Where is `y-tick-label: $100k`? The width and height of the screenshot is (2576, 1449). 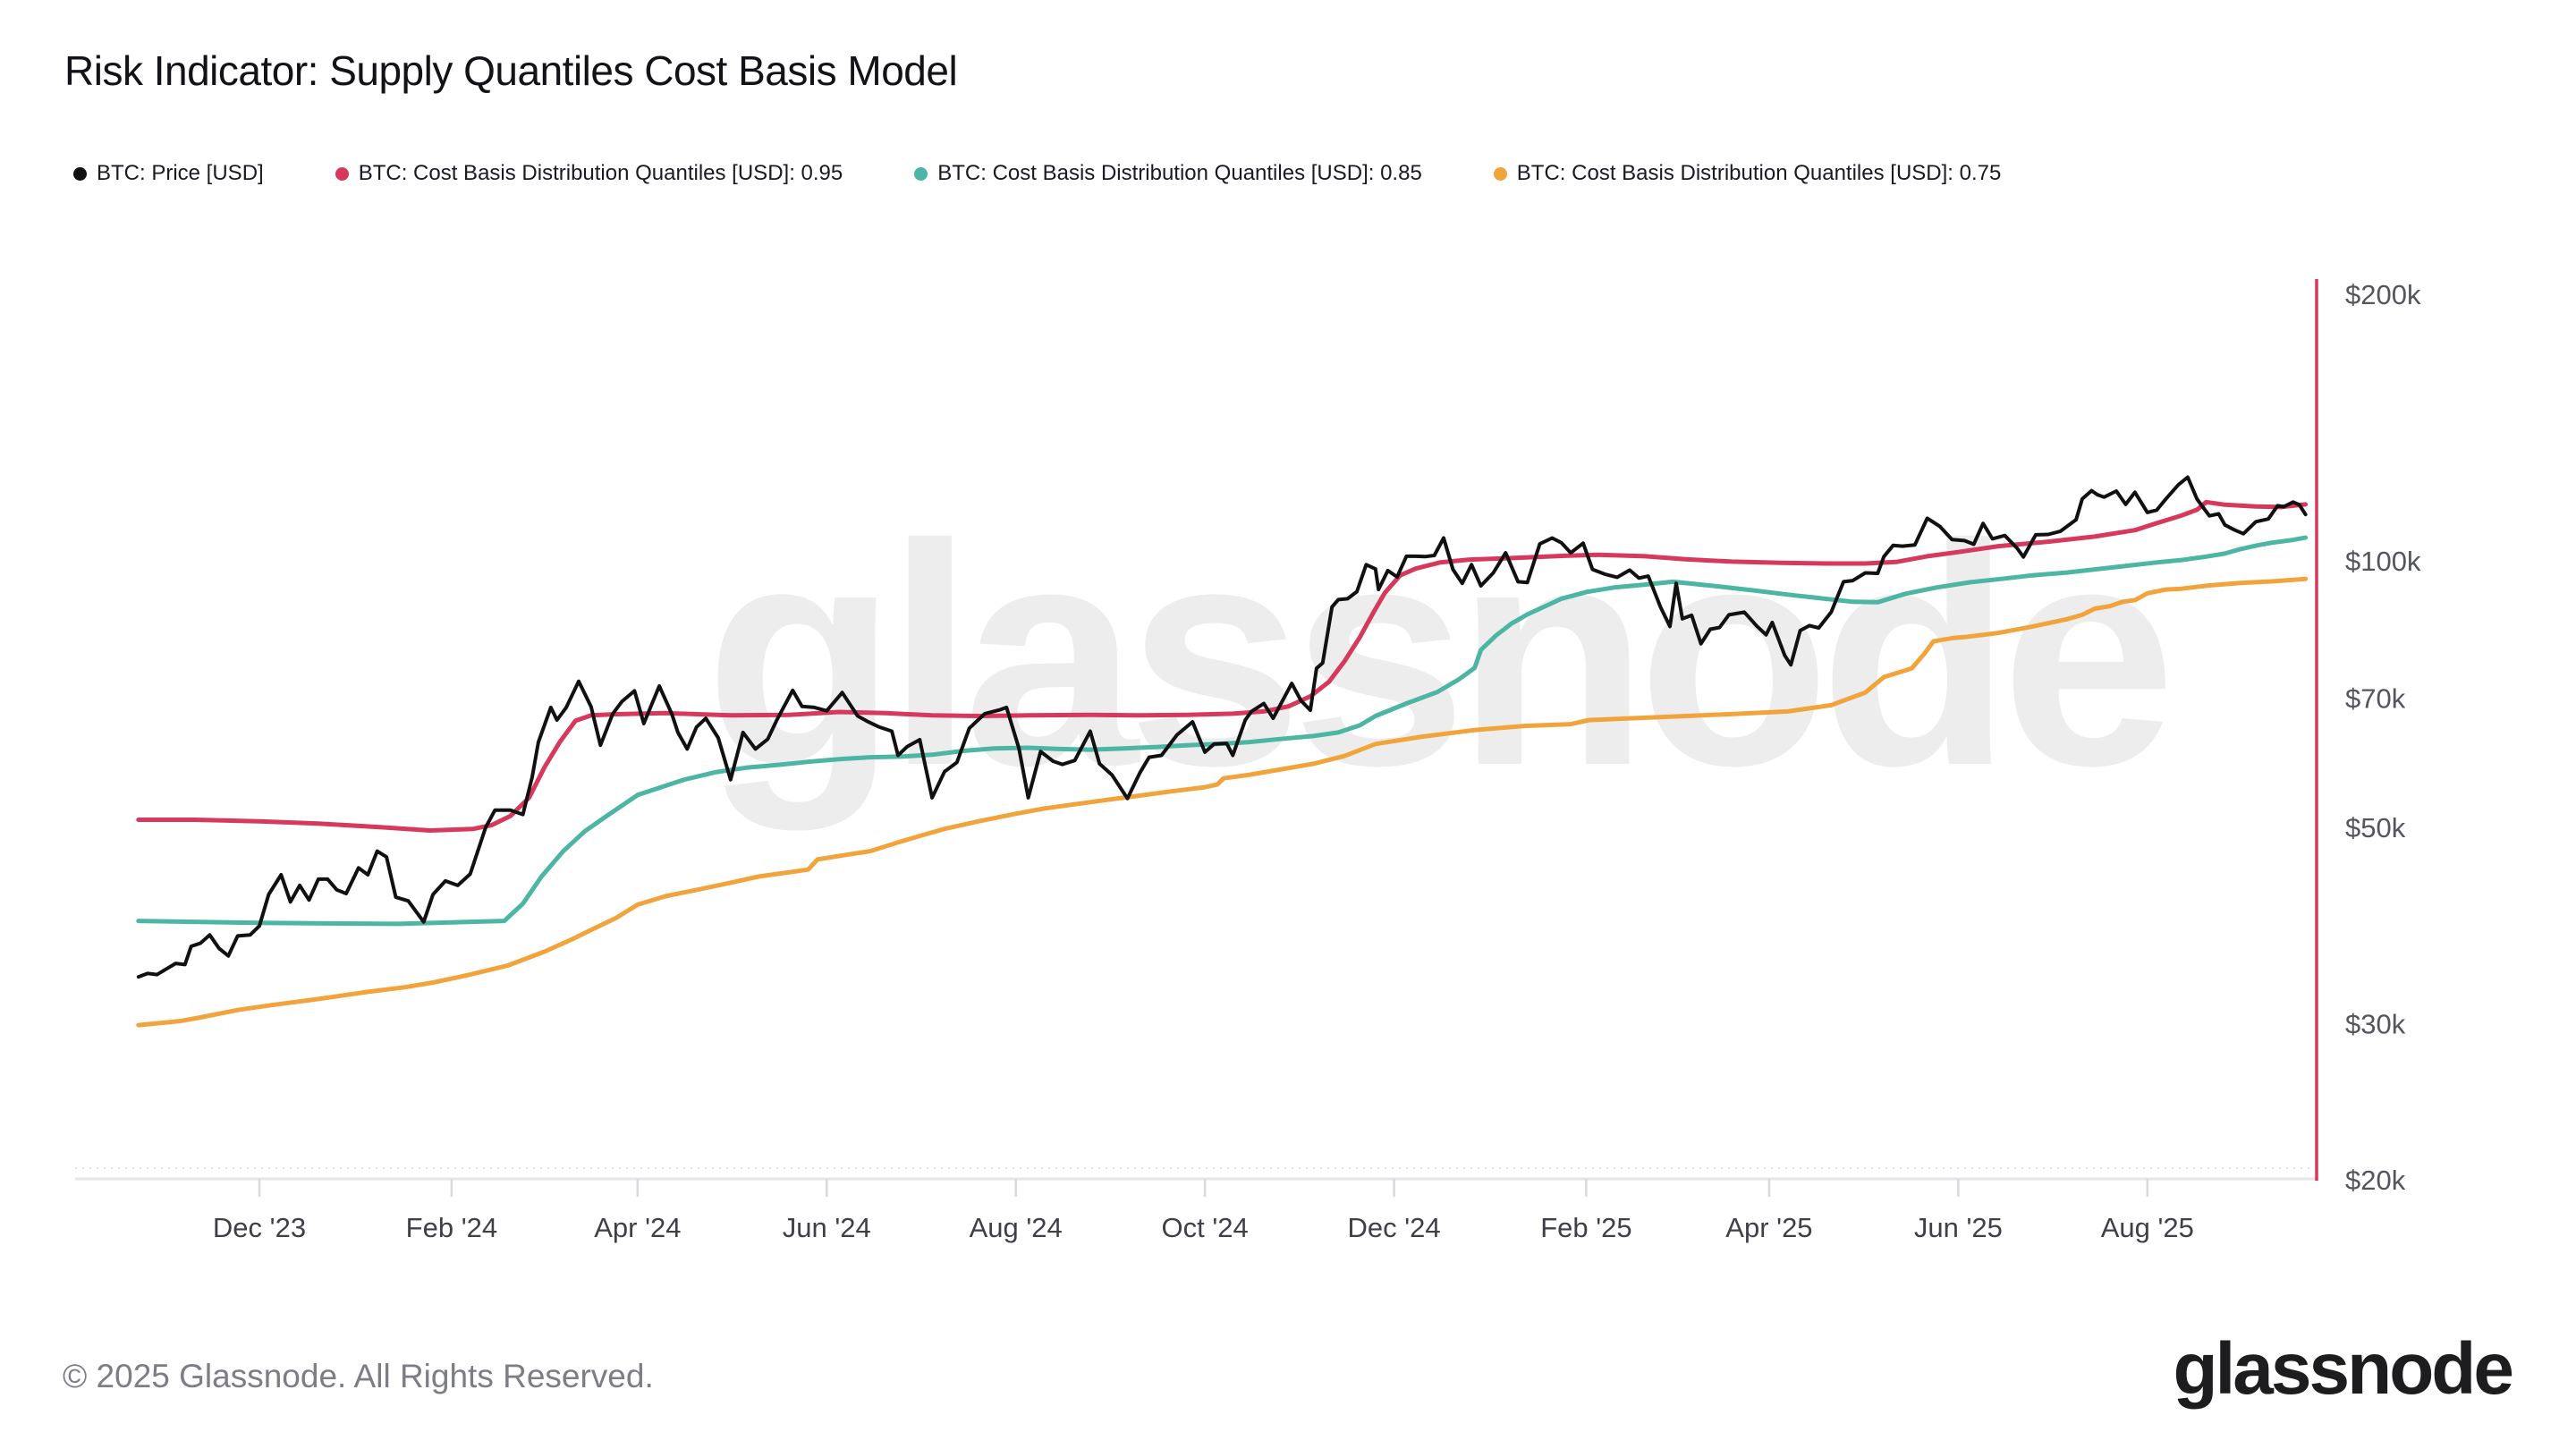 y-tick-label: $100k is located at coordinates (2383, 561).